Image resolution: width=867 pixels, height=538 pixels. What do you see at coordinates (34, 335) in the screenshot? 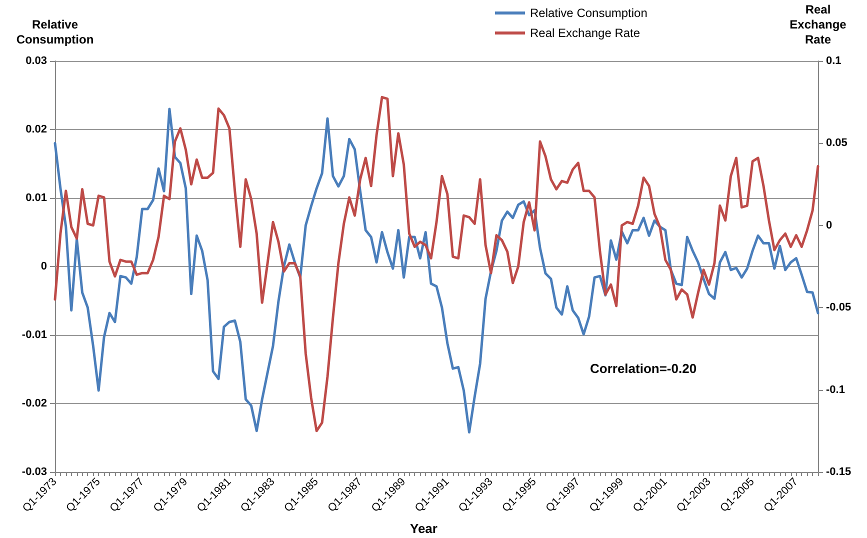
I see `y-tick-label: -0.01` at bounding box center [34, 335].